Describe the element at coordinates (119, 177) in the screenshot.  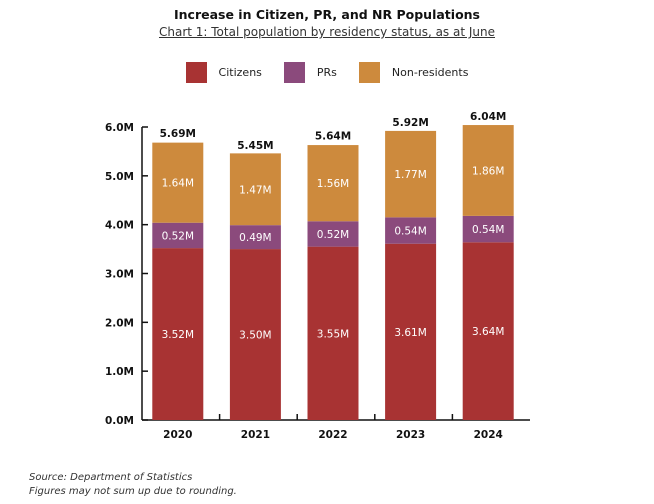
I see `y-tick-label: 5.0M` at that location.